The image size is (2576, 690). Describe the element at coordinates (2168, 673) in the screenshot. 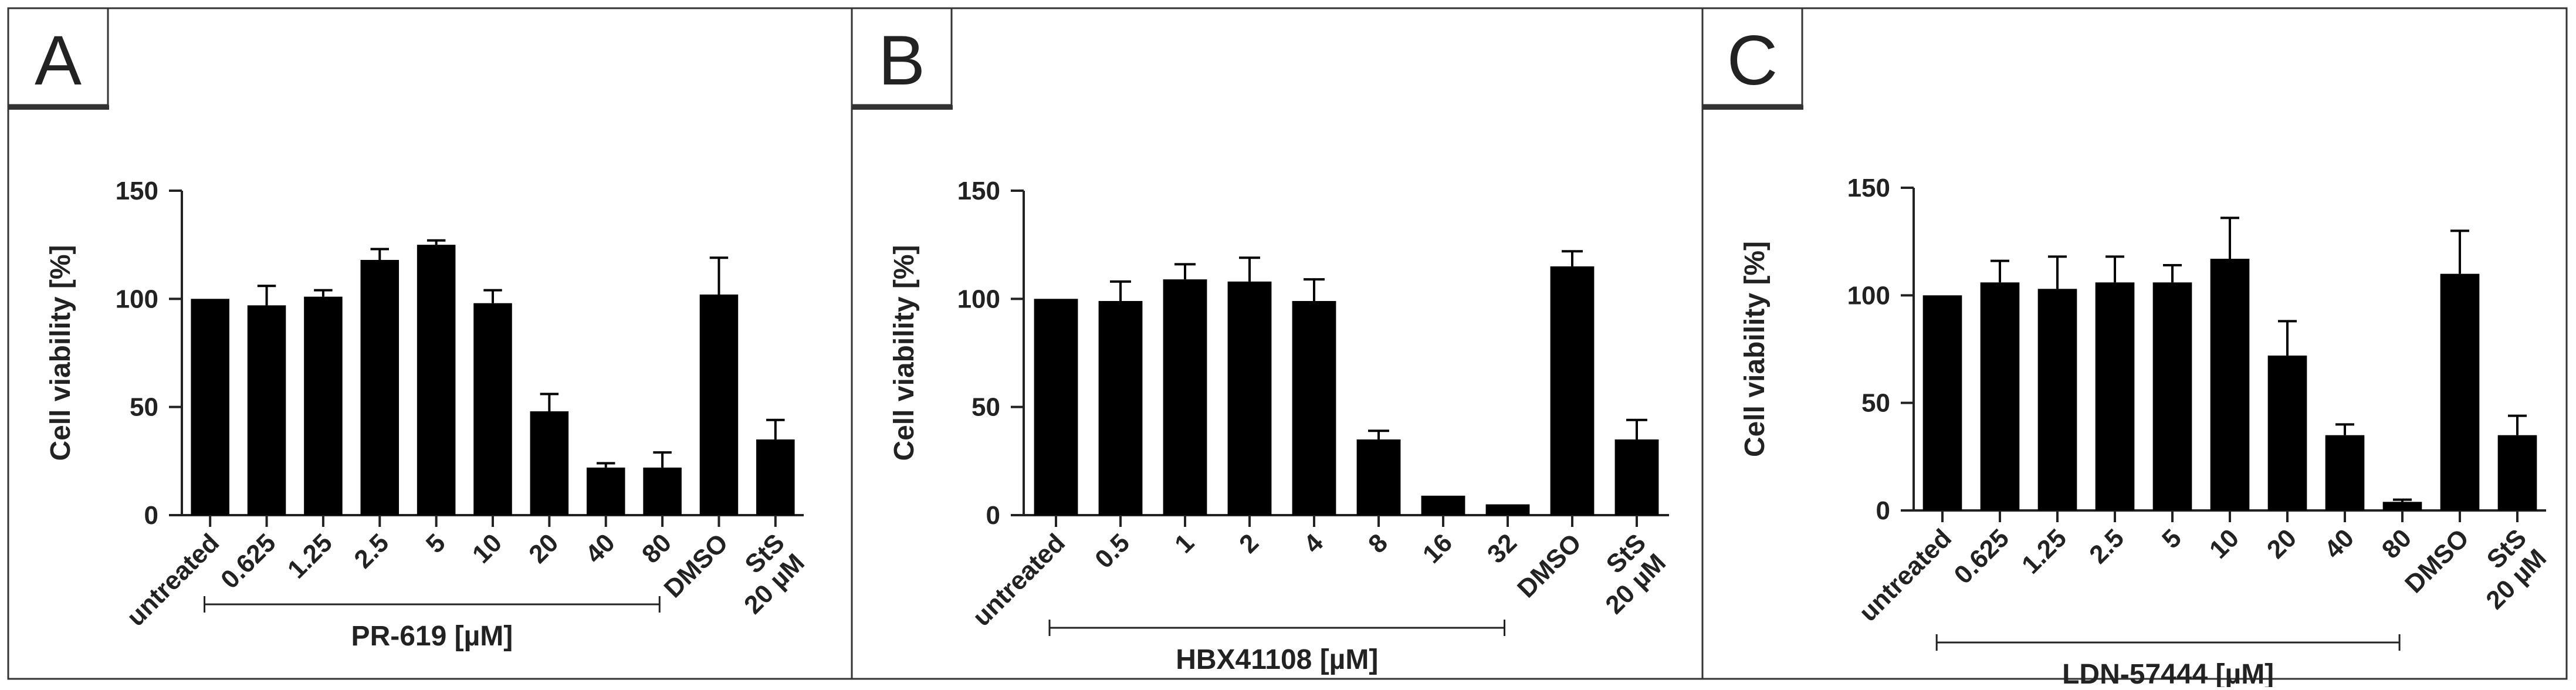

I see `group-label: LDN-57444 [µM]` at that location.